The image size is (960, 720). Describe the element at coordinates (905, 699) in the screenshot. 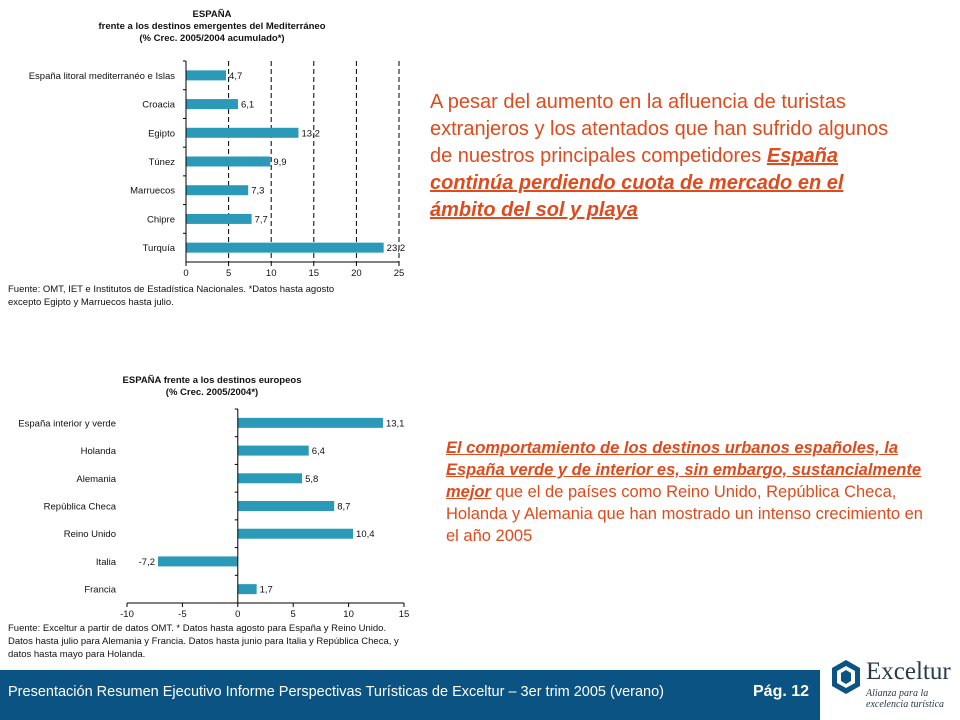

I see `logo-tagline: Alianza para la excelencia turística` at that location.